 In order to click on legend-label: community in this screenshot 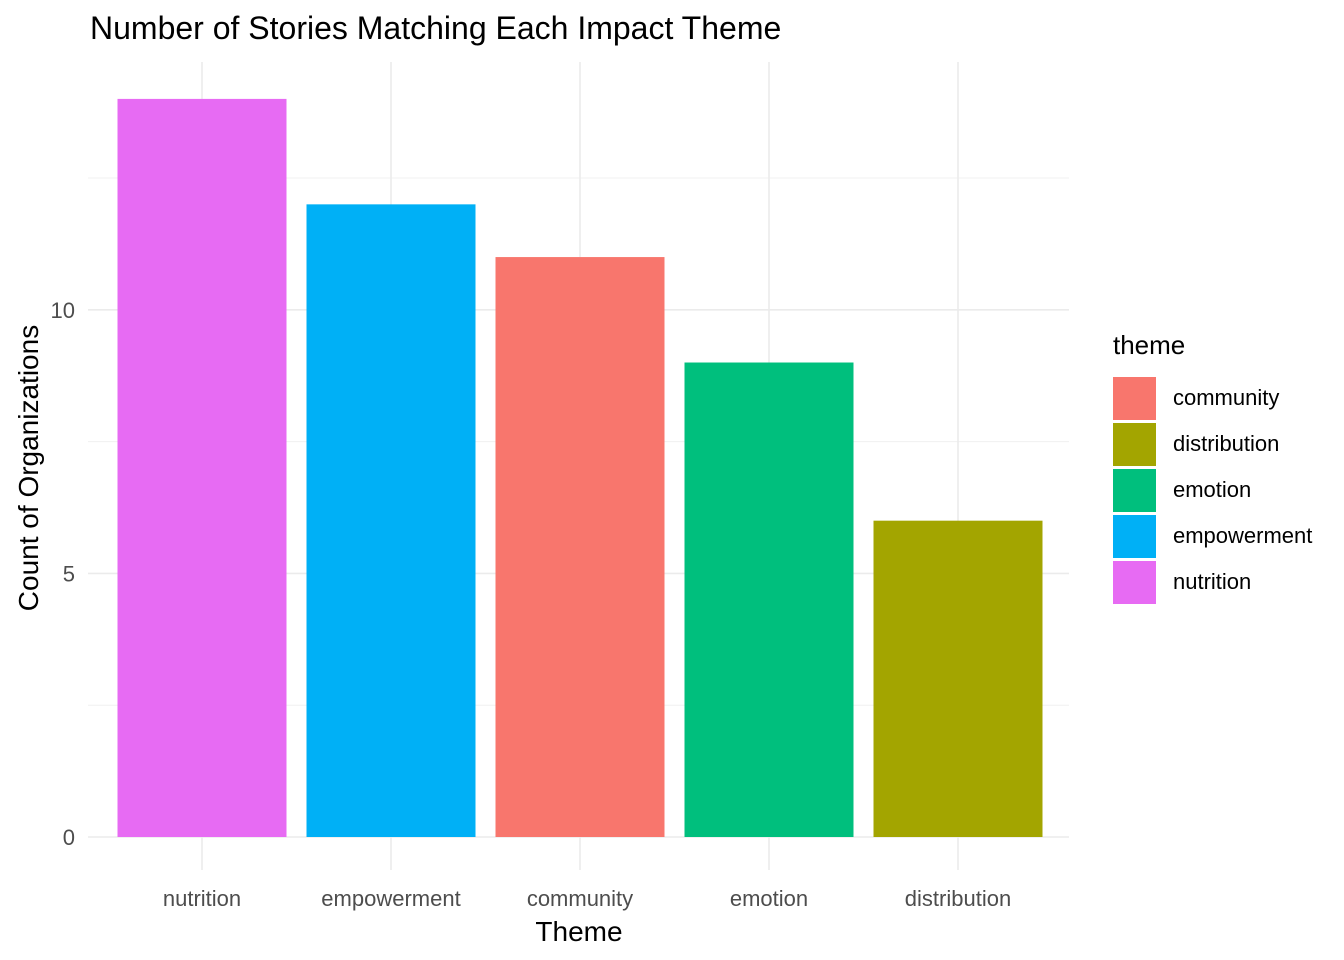, I will do `click(1226, 397)`.